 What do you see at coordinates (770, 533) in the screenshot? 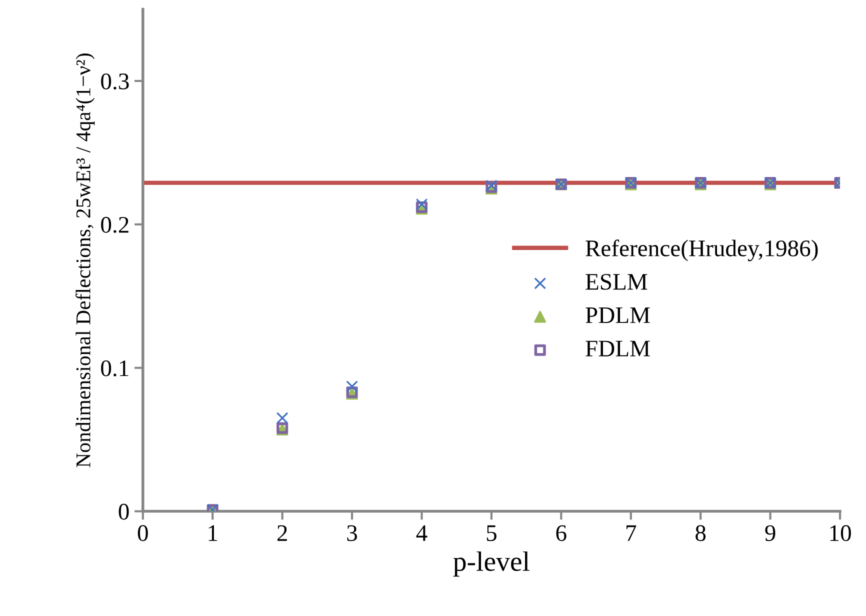
I see `x-tick-label: 9` at bounding box center [770, 533].